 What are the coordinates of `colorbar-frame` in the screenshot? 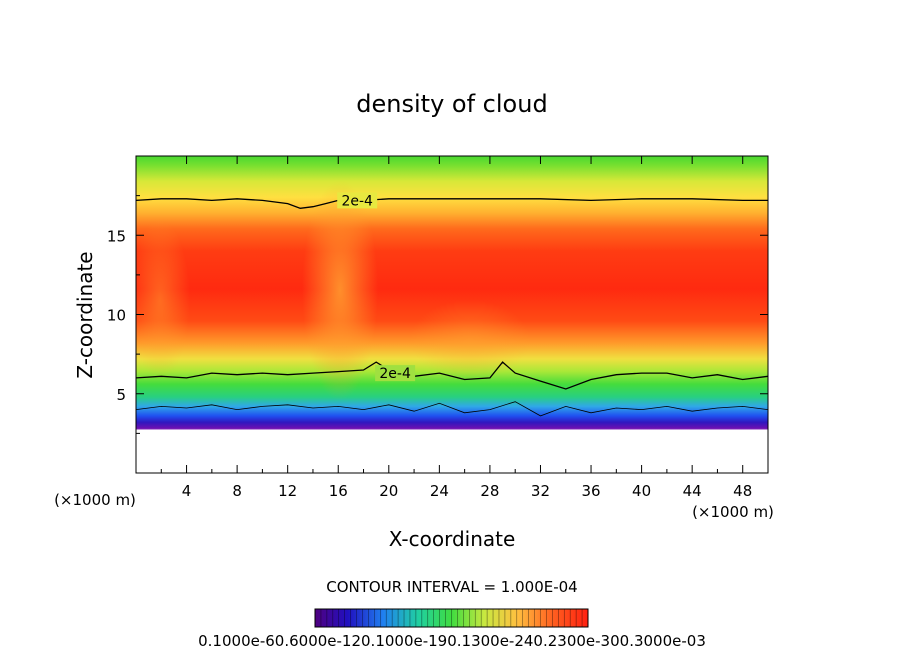 It's located at (451, 618).